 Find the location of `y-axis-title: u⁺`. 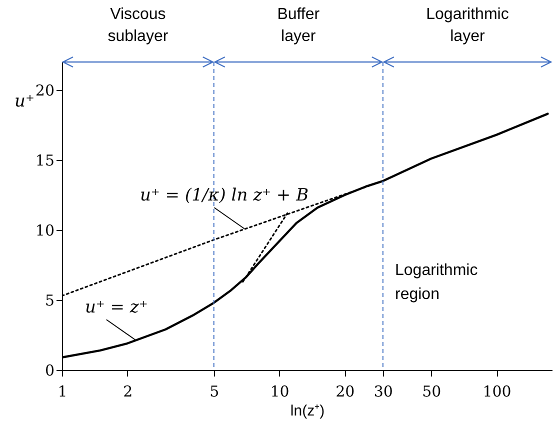

y-axis-title: u⁺ is located at coordinates (24, 102).